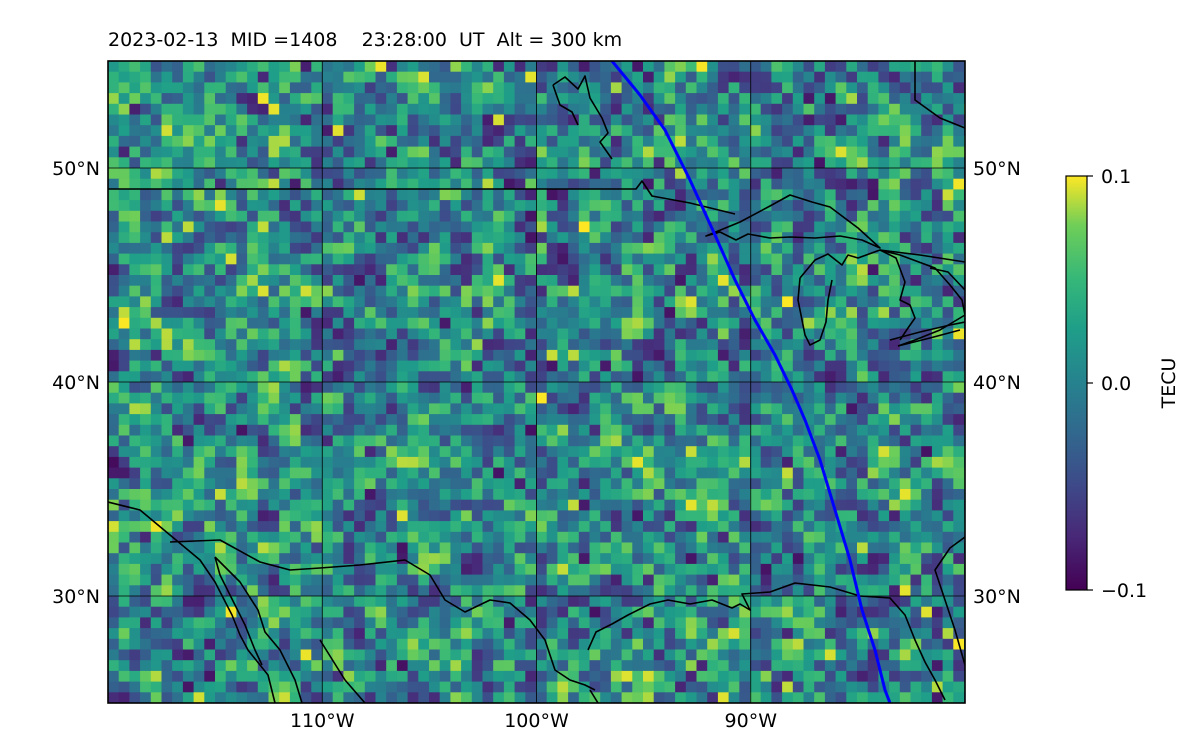 This screenshot has width=1200, height=750. I want to click on longitude-axis: 110°W 100°W 90°W, so click(533, 721).